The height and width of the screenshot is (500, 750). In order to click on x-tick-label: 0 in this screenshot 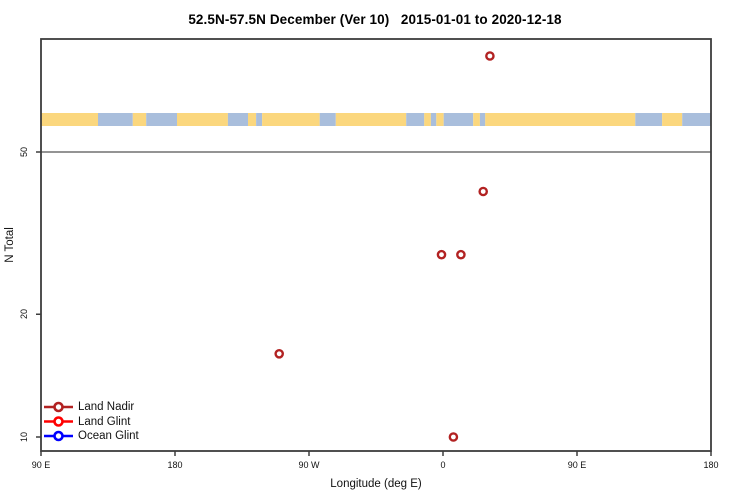, I will do `click(443, 465)`.